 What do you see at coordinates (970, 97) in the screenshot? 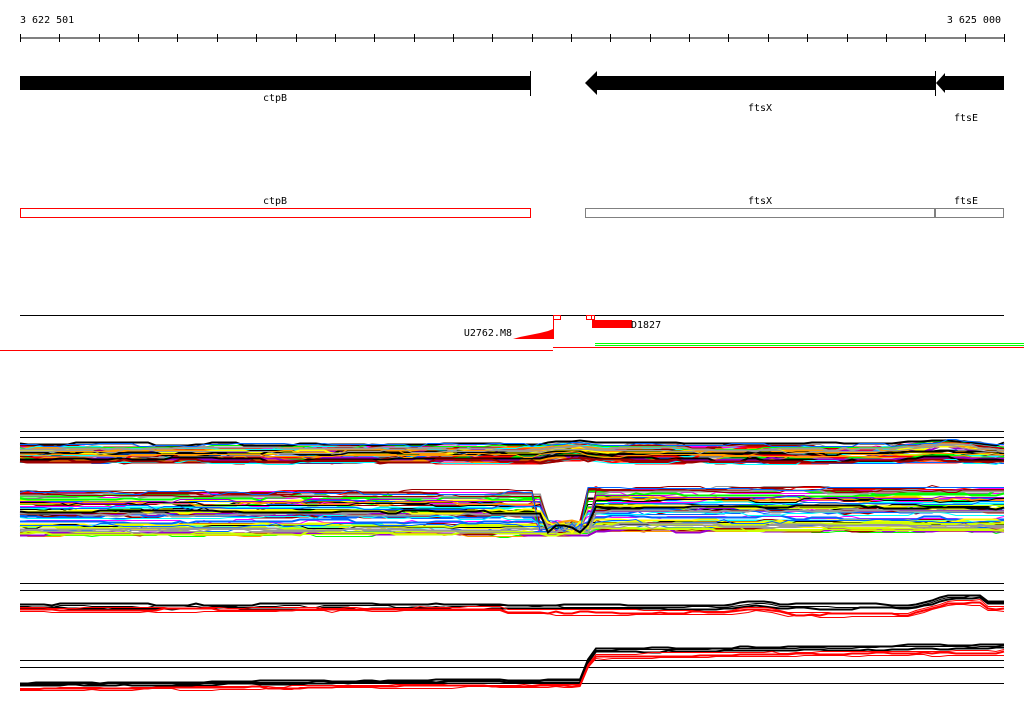
I see `gene-ftsE: ftsE` at bounding box center [970, 97].